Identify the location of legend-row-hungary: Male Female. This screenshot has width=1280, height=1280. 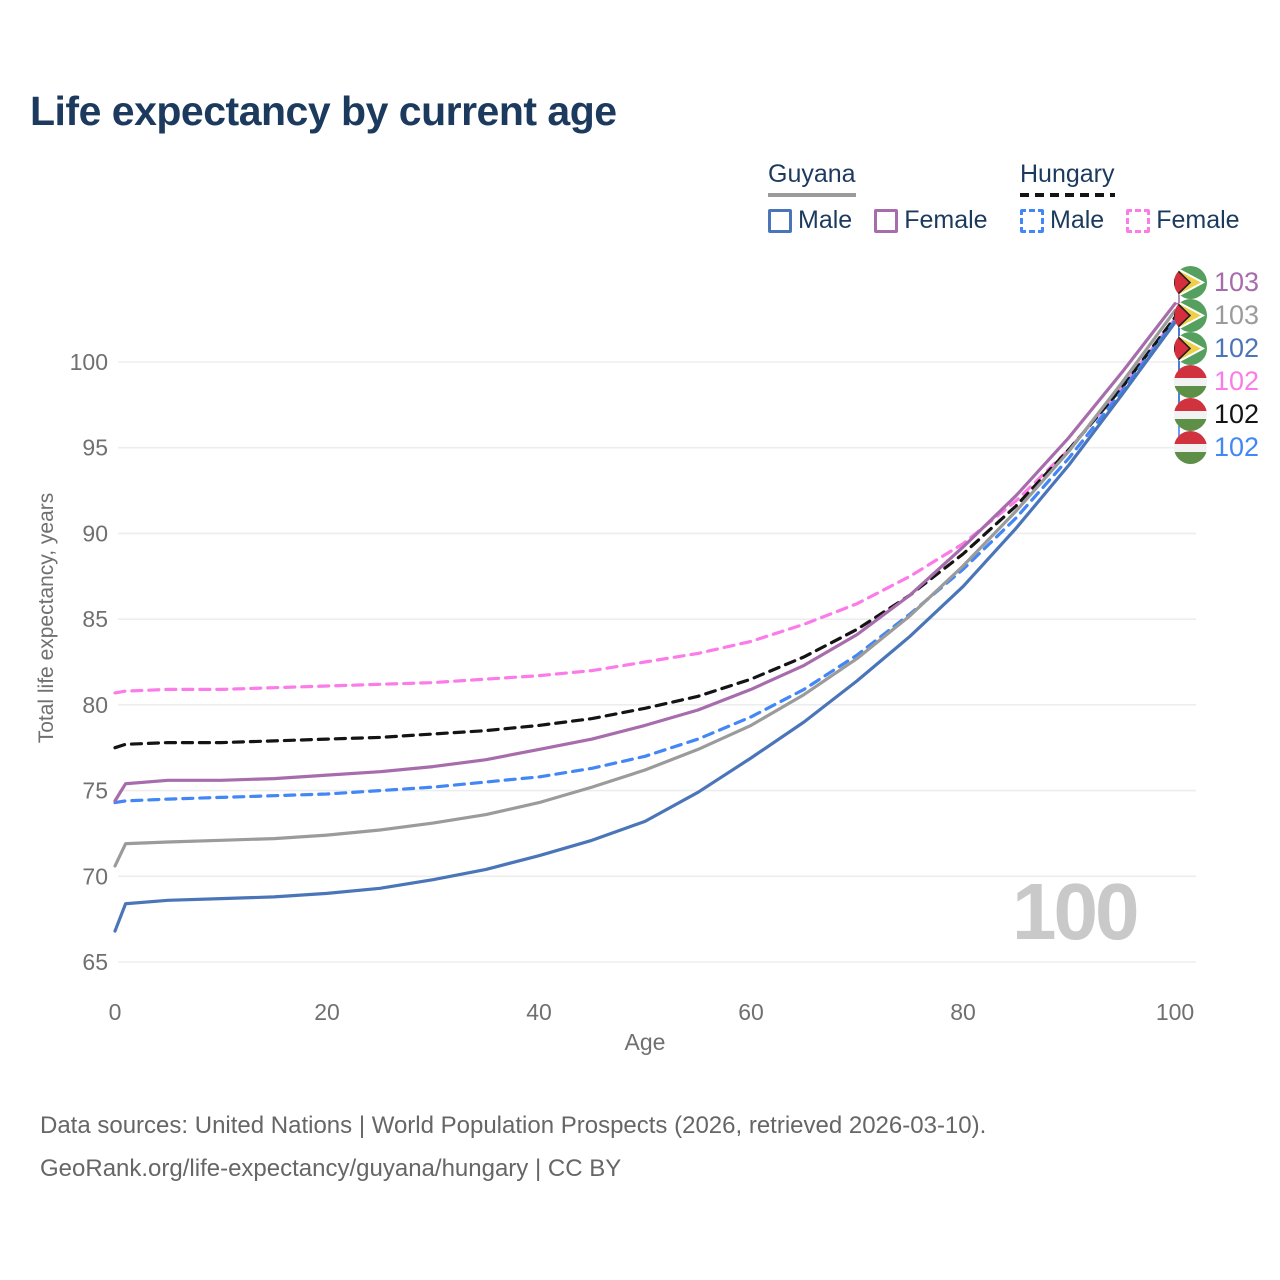
(1130, 220).